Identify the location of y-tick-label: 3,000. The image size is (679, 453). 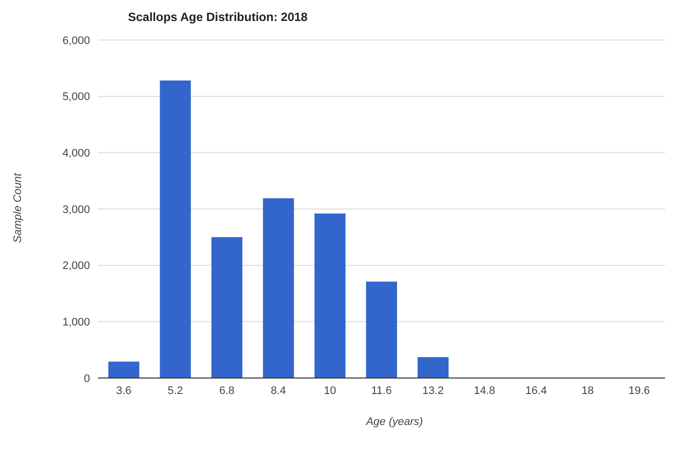
(76, 210).